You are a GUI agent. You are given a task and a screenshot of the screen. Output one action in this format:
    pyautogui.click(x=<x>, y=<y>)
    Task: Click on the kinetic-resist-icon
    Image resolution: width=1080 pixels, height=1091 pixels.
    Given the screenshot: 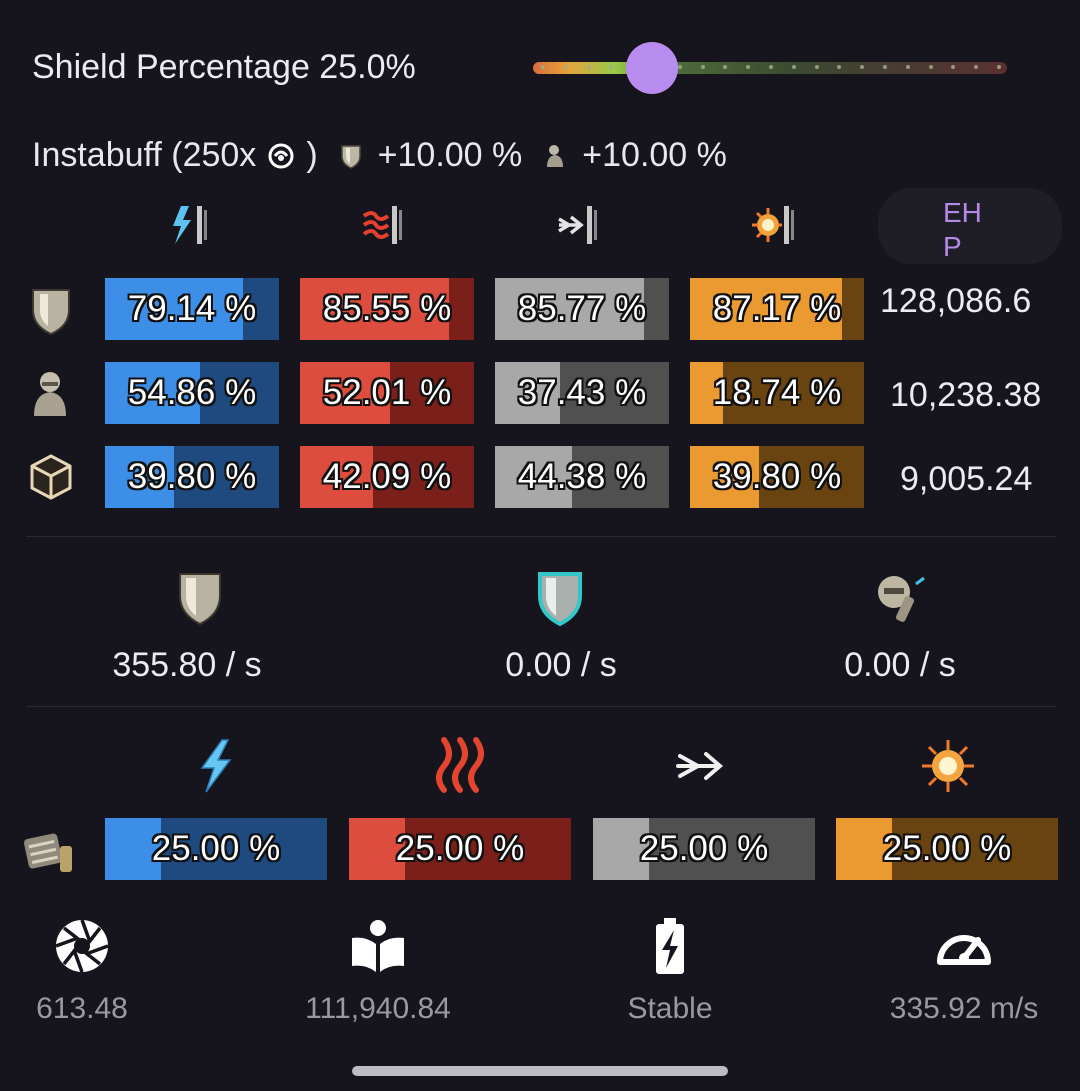 What is the action you would take?
    pyautogui.click(x=577, y=225)
    